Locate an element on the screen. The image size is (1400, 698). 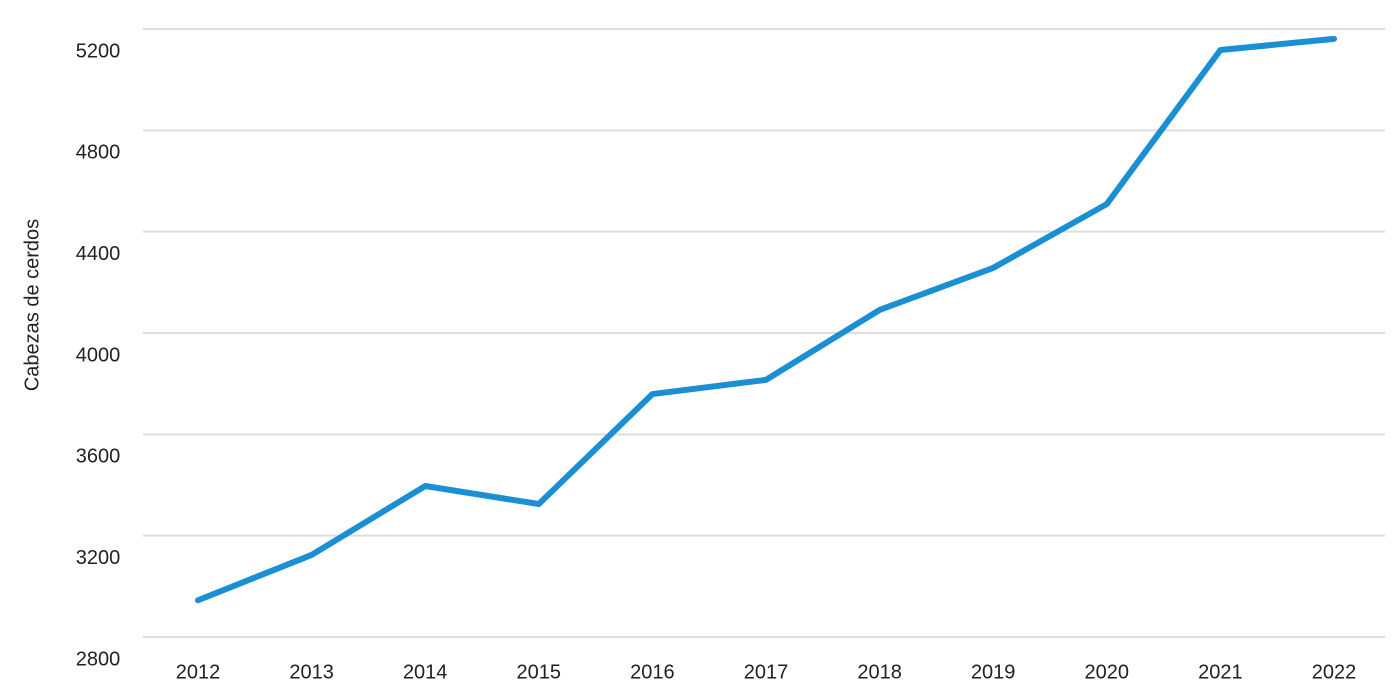
x-tick-label: 2016 is located at coordinates (652, 672).